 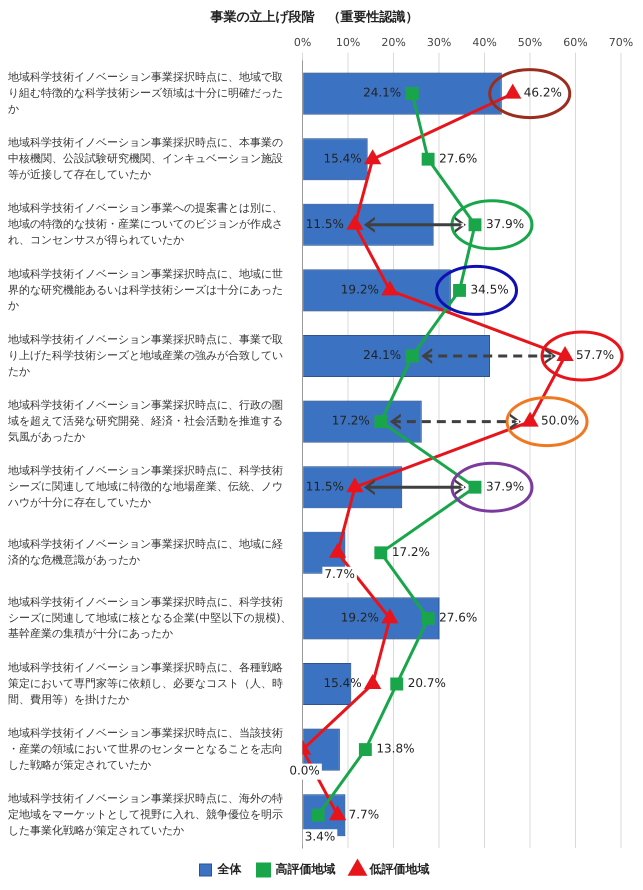 What do you see at coordinates (484, 43) in the screenshot?
I see `x-tick-label: 40%` at bounding box center [484, 43].